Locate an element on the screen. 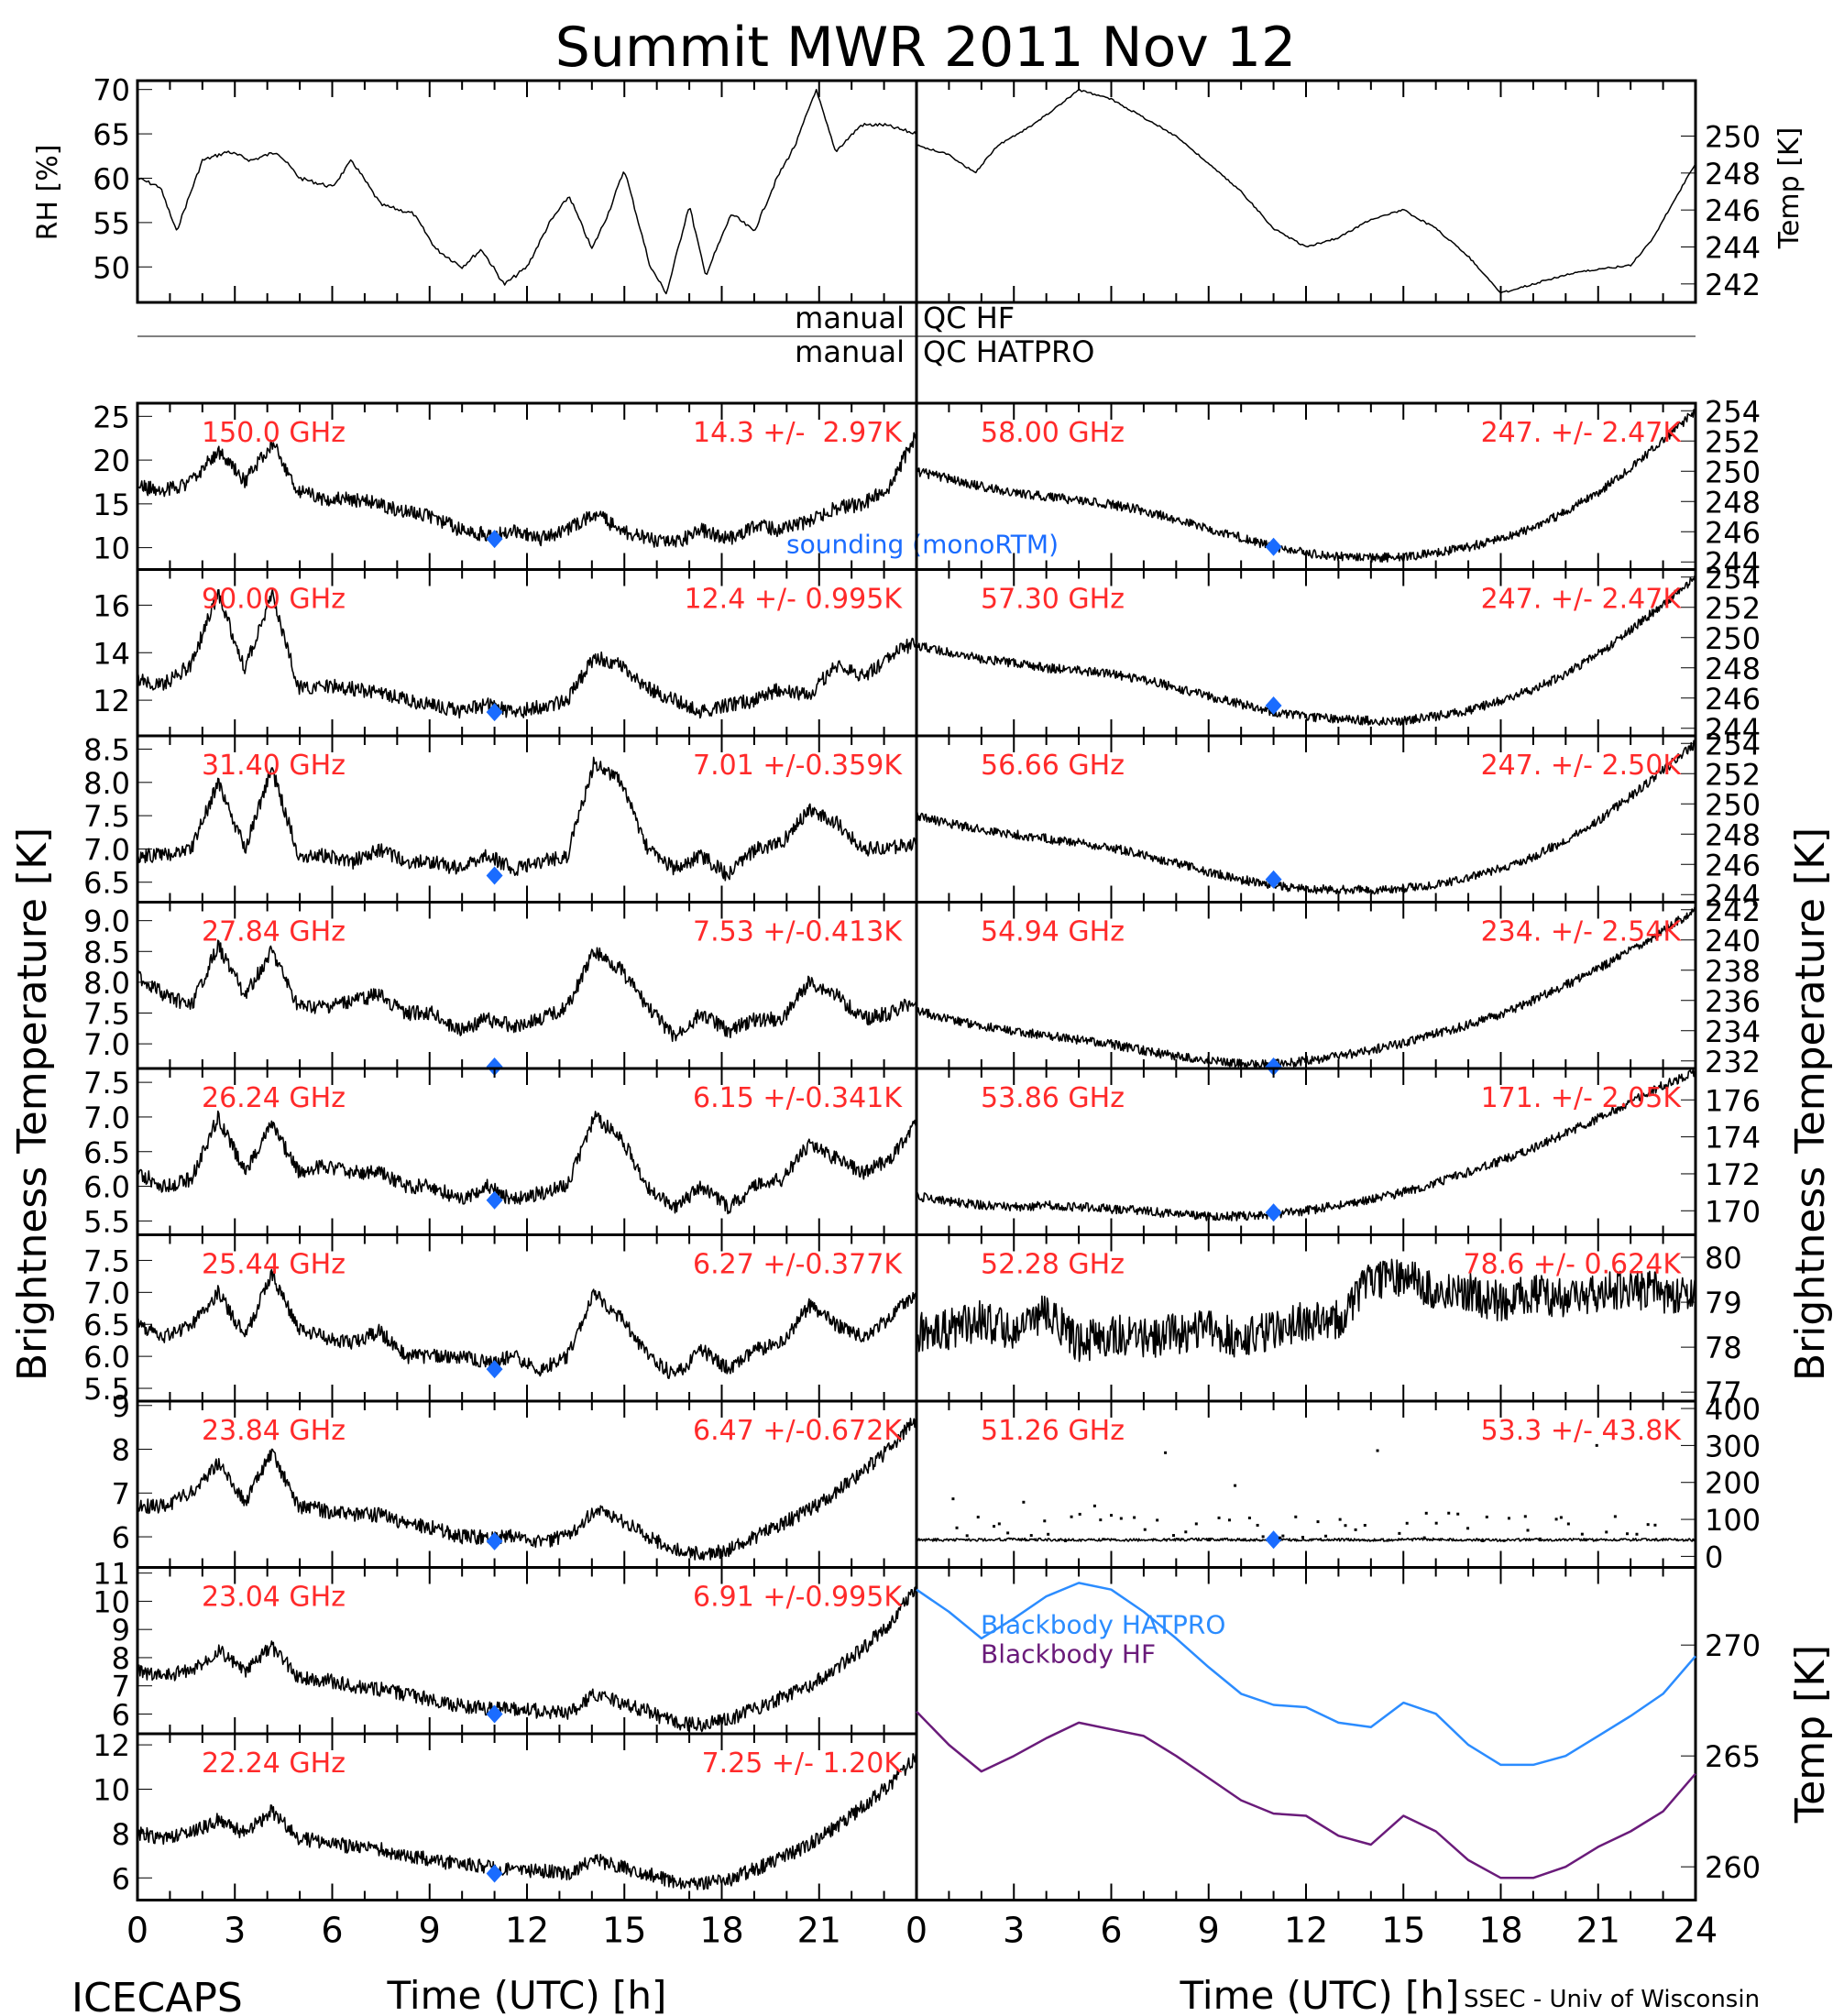 The image size is (1833, 2016). ch2544-panel: 5.56.06.57.07.5 25.44 GHz 6.27 +/-0.377K is located at coordinates (500, 1320).